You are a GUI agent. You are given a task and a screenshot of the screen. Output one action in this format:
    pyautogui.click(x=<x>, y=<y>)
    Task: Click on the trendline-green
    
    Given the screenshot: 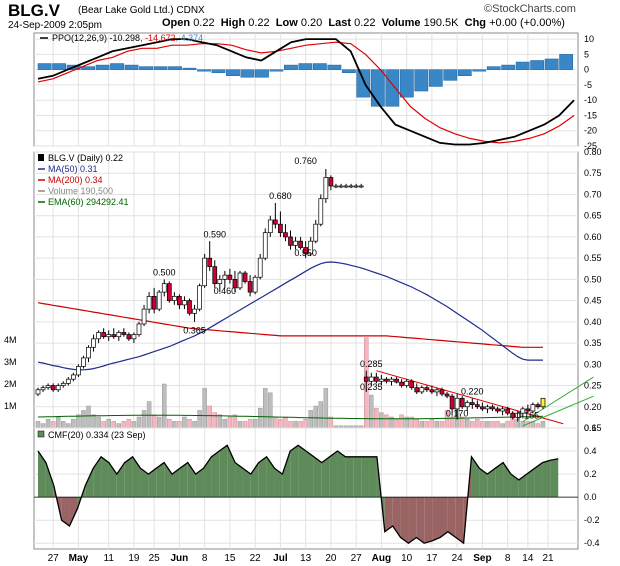 What is the action you would take?
    pyautogui.click(x=558, y=399)
    